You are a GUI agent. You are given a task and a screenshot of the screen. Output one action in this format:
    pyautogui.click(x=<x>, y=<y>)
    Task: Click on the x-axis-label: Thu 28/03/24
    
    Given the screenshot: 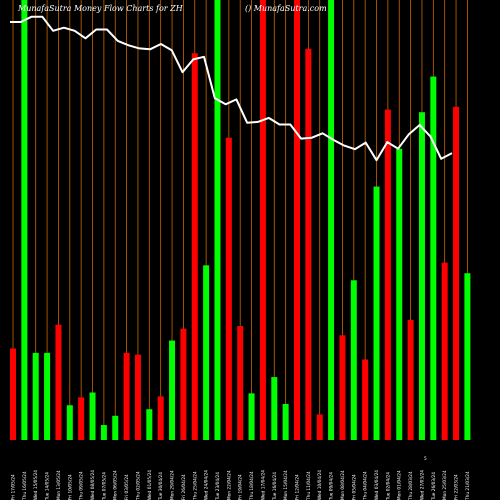 What is the action you would take?
    pyautogui.click(x=411, y=485)
    